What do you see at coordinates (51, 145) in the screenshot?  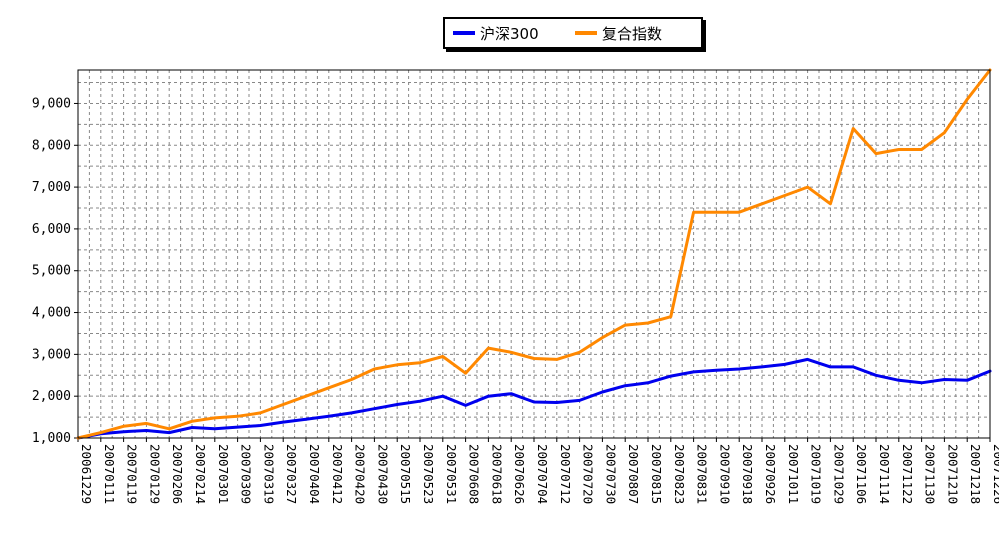 I see `y-tick-label: 8,000` at bounding box center [51, 145].